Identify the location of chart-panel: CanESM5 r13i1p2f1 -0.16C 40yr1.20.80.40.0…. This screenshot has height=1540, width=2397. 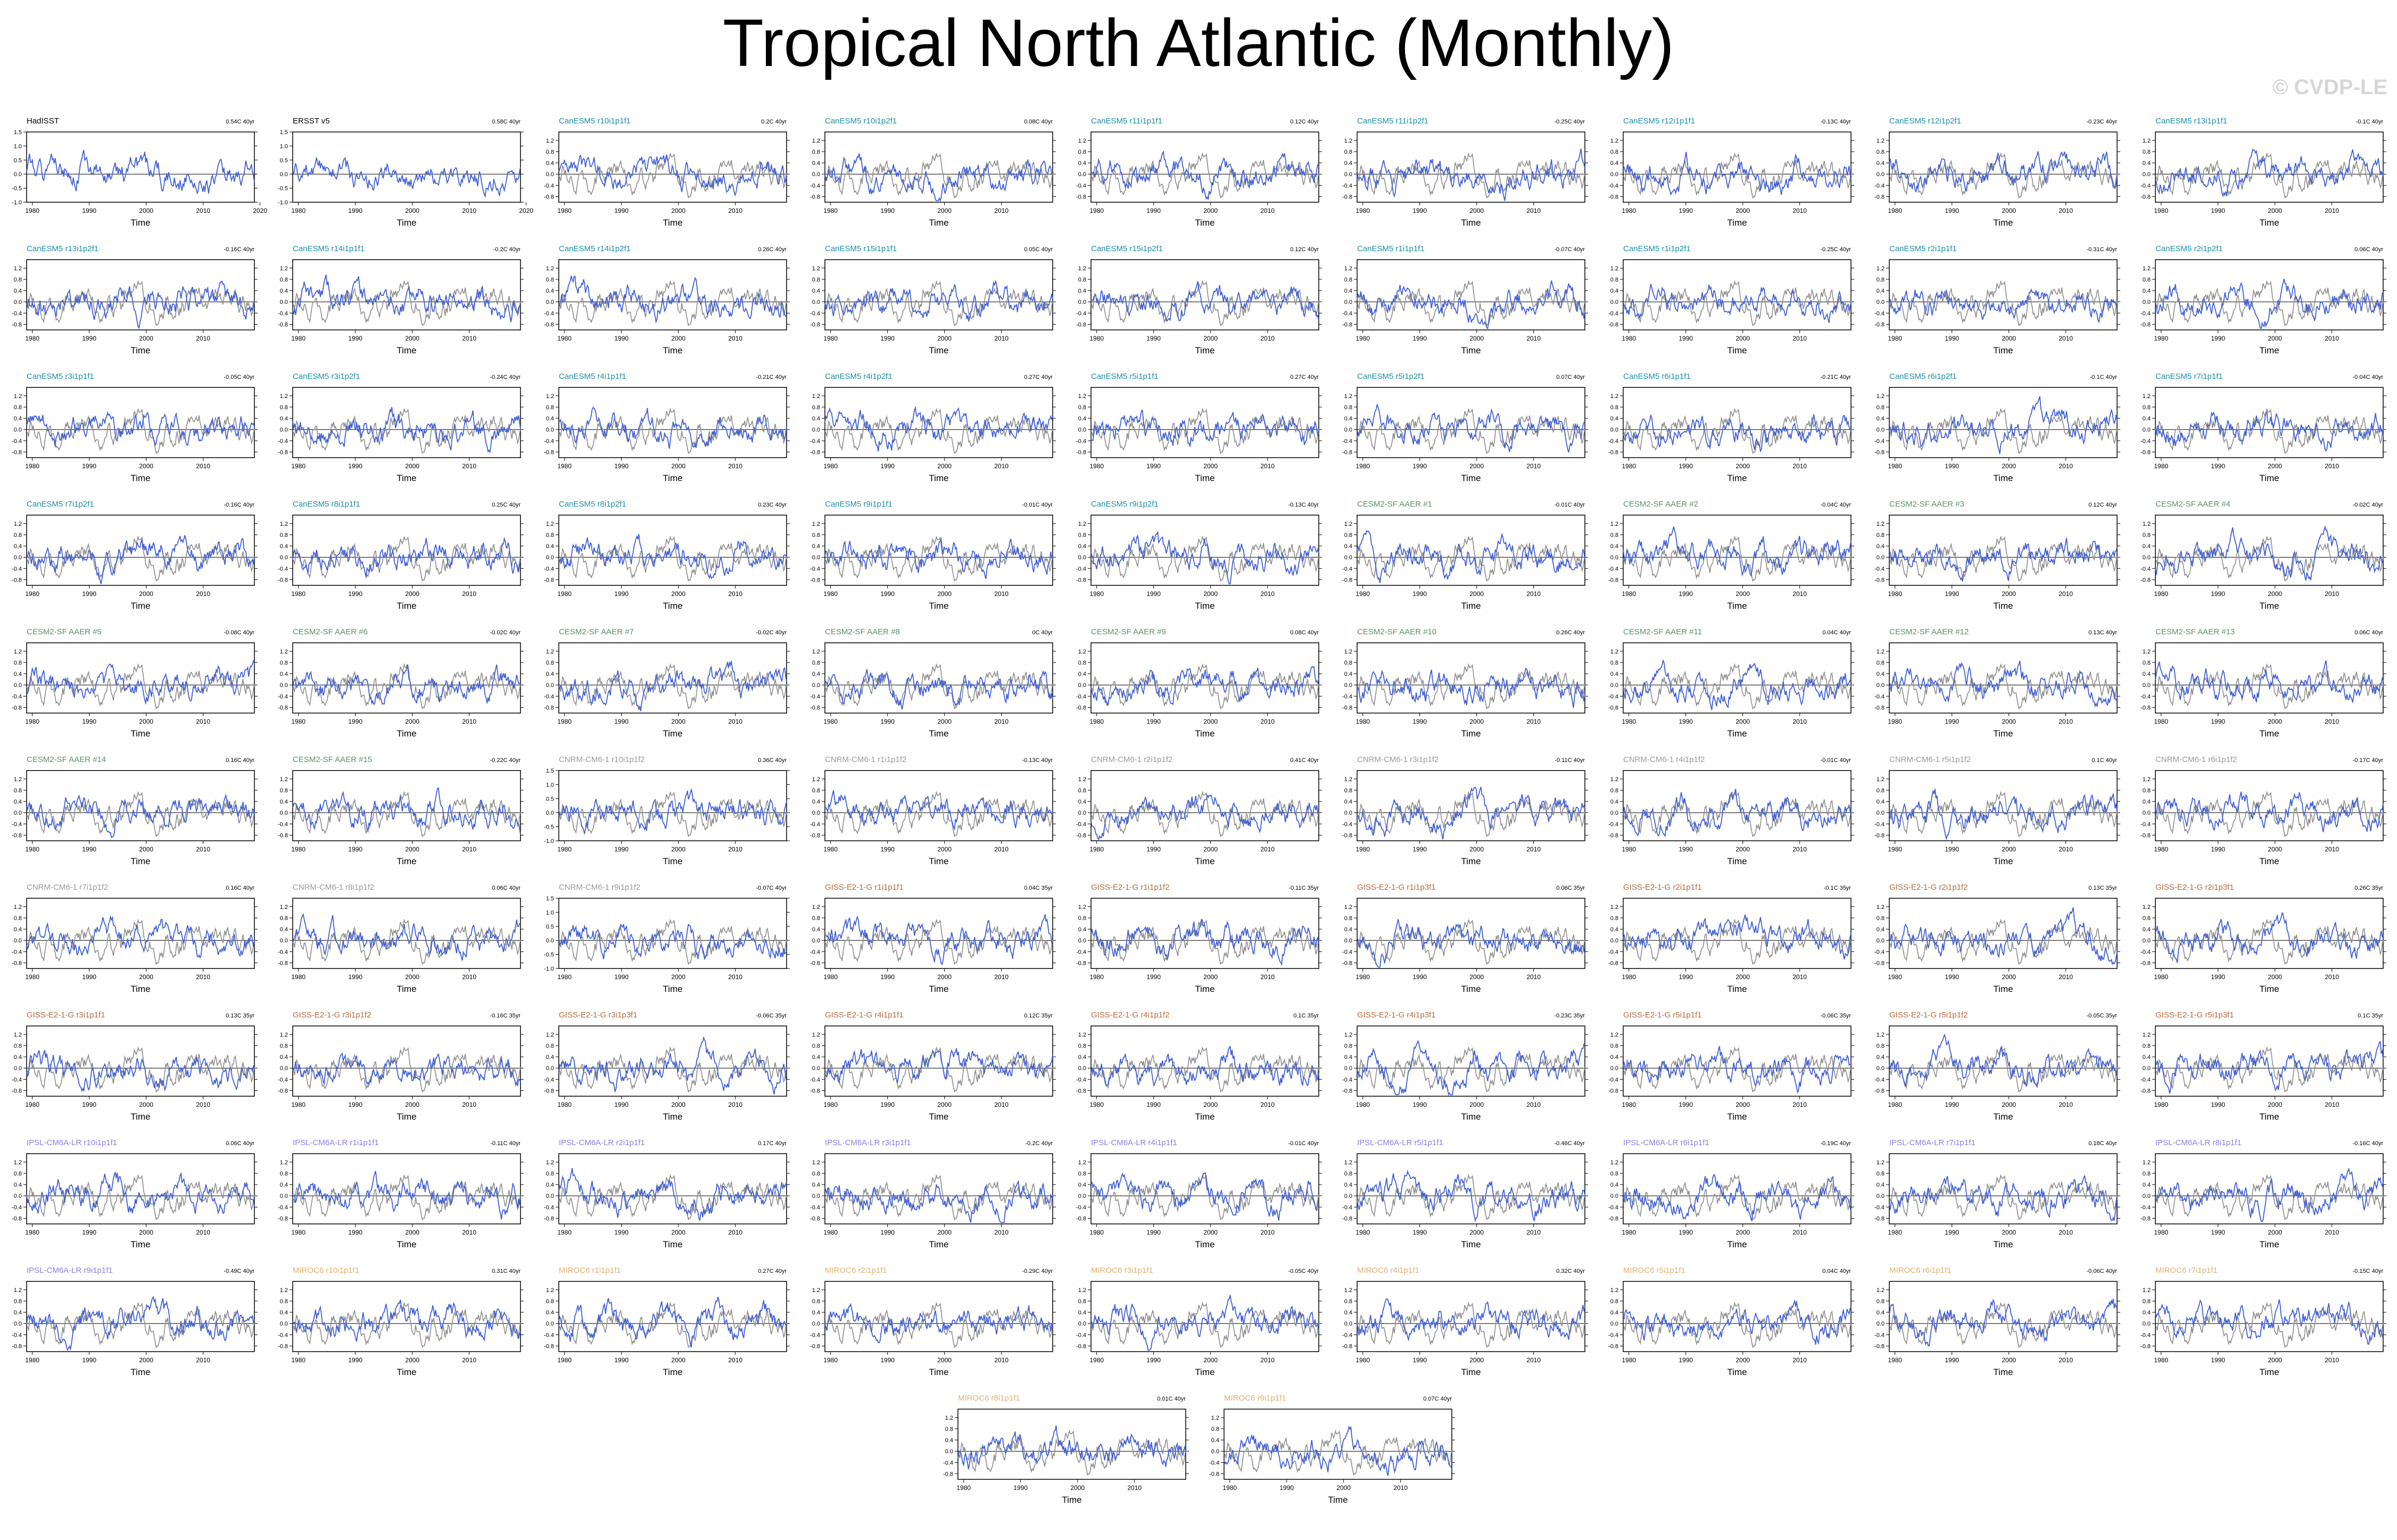
(135, 299).